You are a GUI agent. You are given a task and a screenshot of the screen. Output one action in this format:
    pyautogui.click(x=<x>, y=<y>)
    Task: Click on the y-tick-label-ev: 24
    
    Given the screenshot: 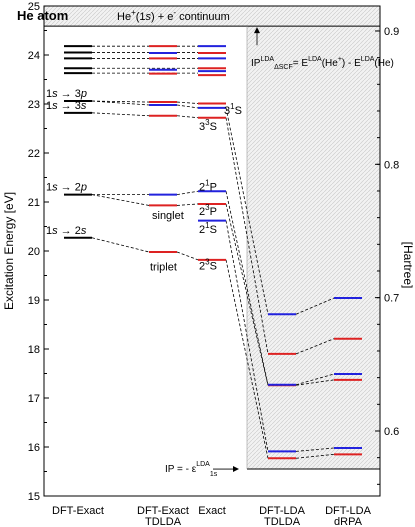 What is the action you would take?
    pyautogui.click(x=34, y=56)
    